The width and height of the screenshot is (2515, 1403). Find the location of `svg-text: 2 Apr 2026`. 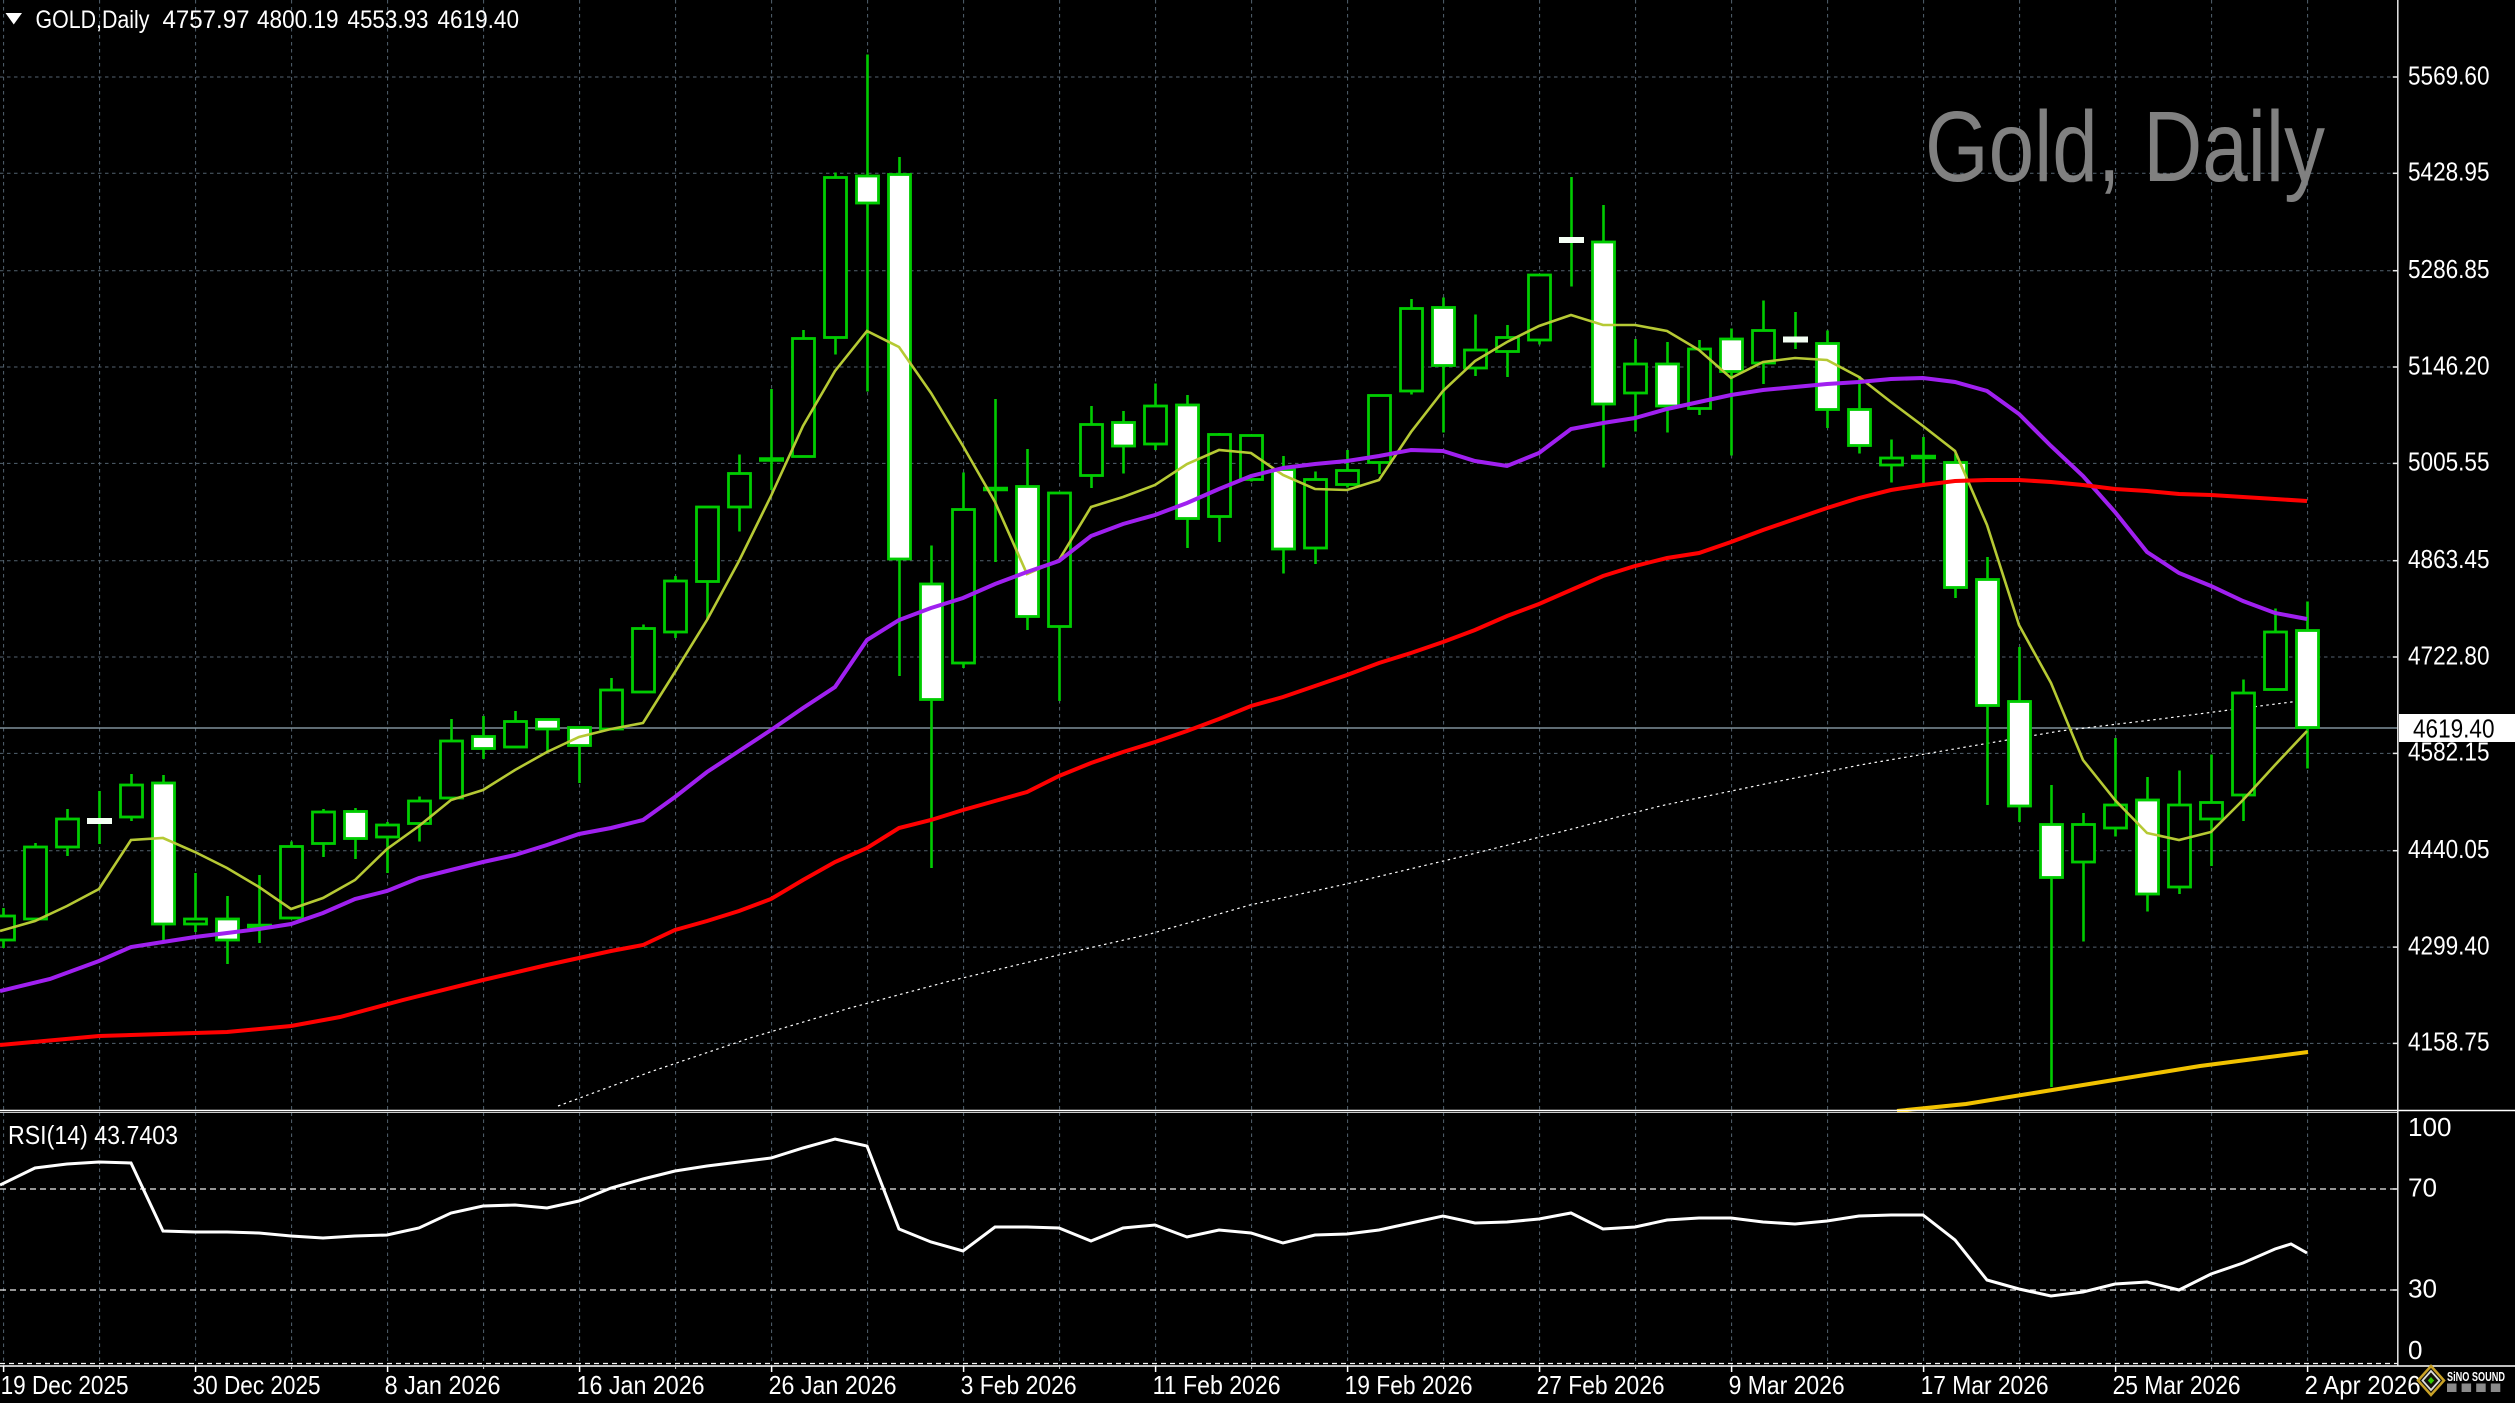

svg-text: 2 Apr 2026 is located at coordinates (2363, 1385).